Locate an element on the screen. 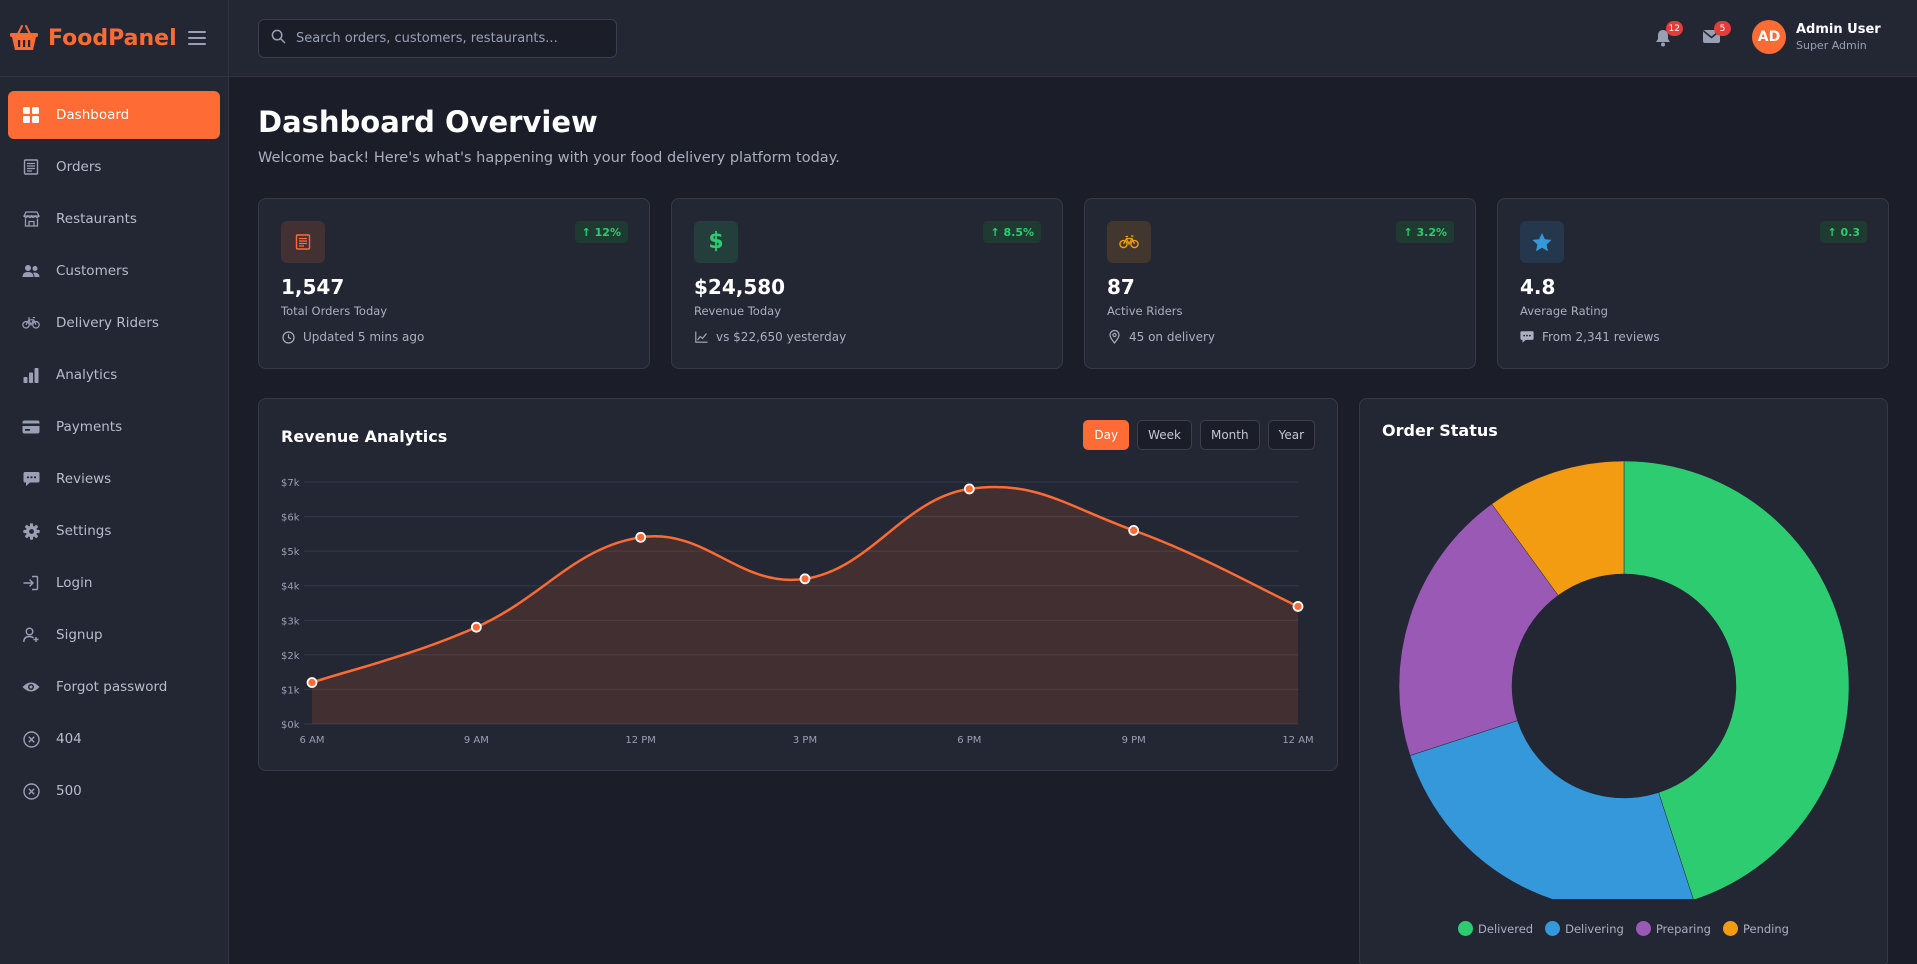  donut-slice-pending is located at coordinates (1558, 528).